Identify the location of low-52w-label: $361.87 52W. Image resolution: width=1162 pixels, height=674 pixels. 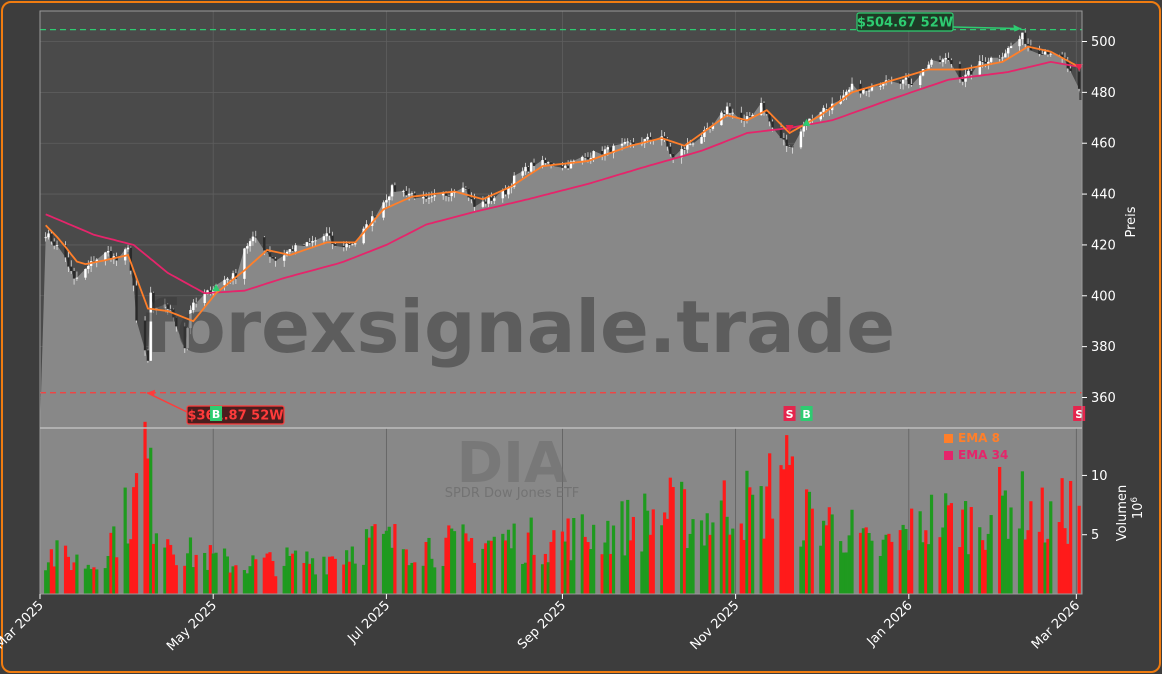
(235, 416).